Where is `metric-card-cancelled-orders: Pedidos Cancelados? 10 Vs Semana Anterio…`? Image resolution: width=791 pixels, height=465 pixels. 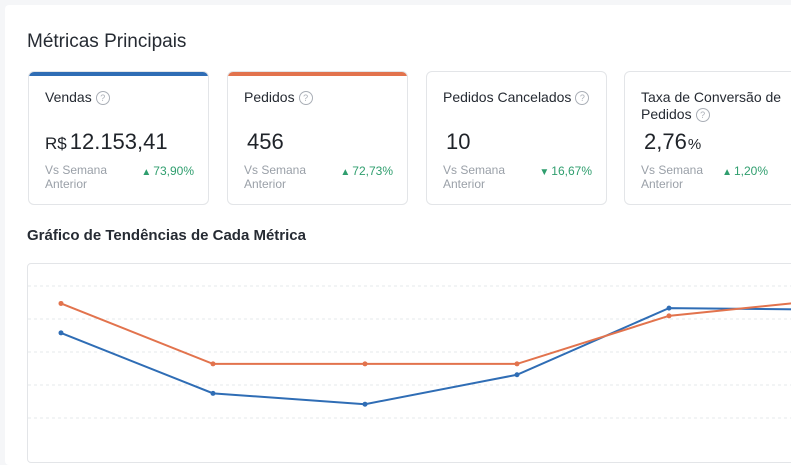
metric-card-cancelled-orders: Pedidos Cancelados? 10 Vs Semana Anterio… is located at coordinates (516, 138).